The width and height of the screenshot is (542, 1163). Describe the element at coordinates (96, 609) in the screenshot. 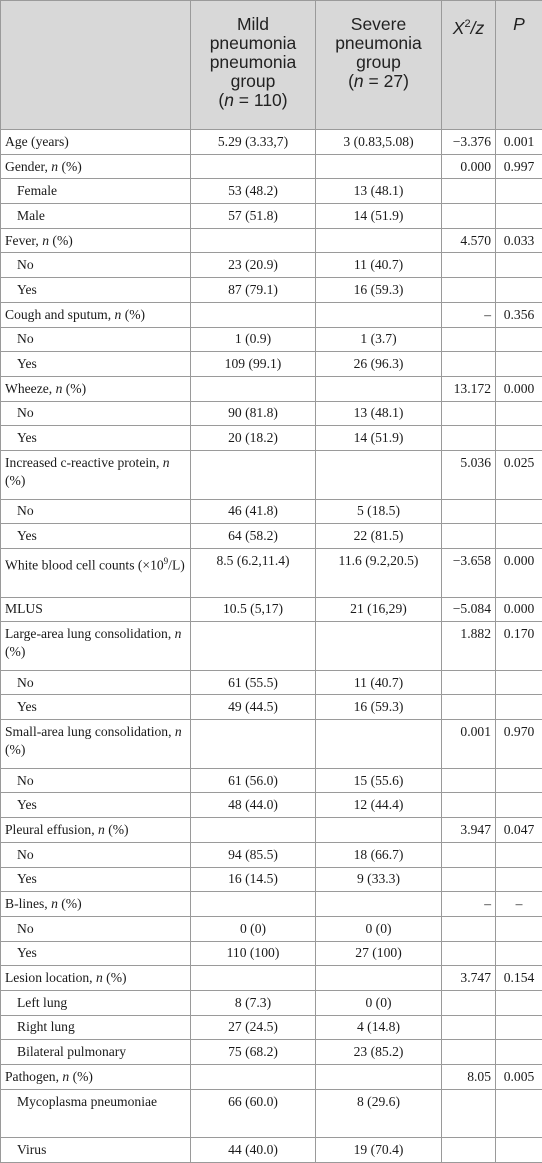

I see `row-label: MLUS` at that location.